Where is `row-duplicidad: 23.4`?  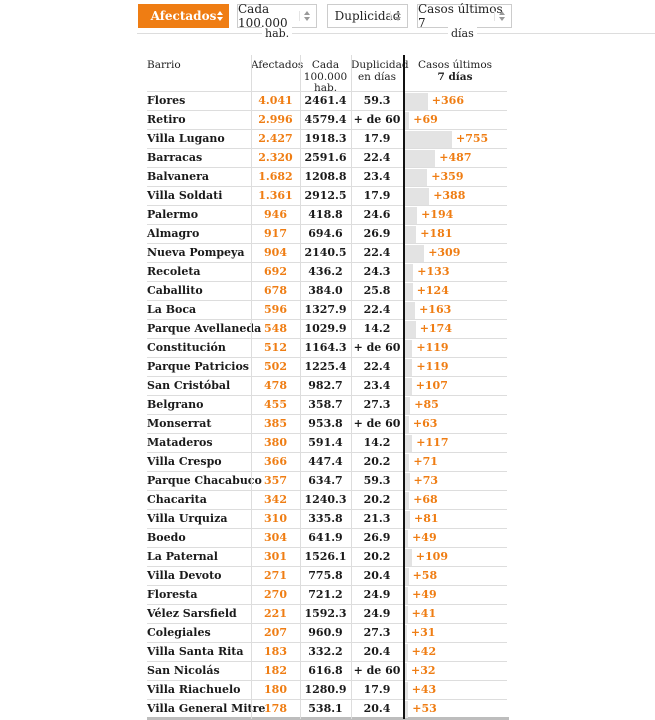 row-duplicidad: 23.4 is located at coordinates (377, 385).